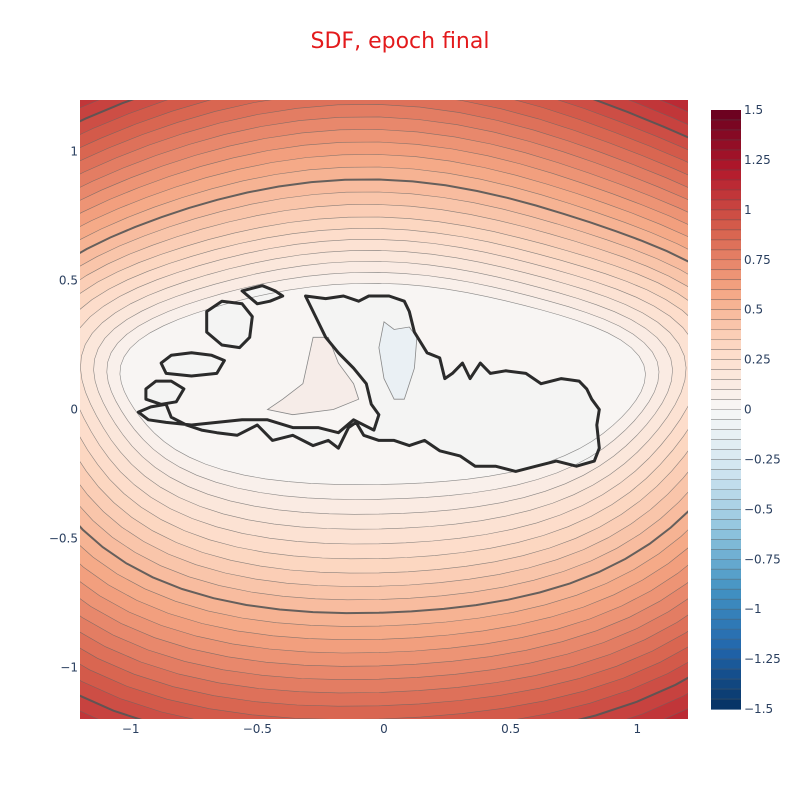 The height and width of the screenshot is (800, 800). Describe the element at coordinates (757, 160) in the screenshot. I see `colorbar-tick-label: 1.25` at that location.